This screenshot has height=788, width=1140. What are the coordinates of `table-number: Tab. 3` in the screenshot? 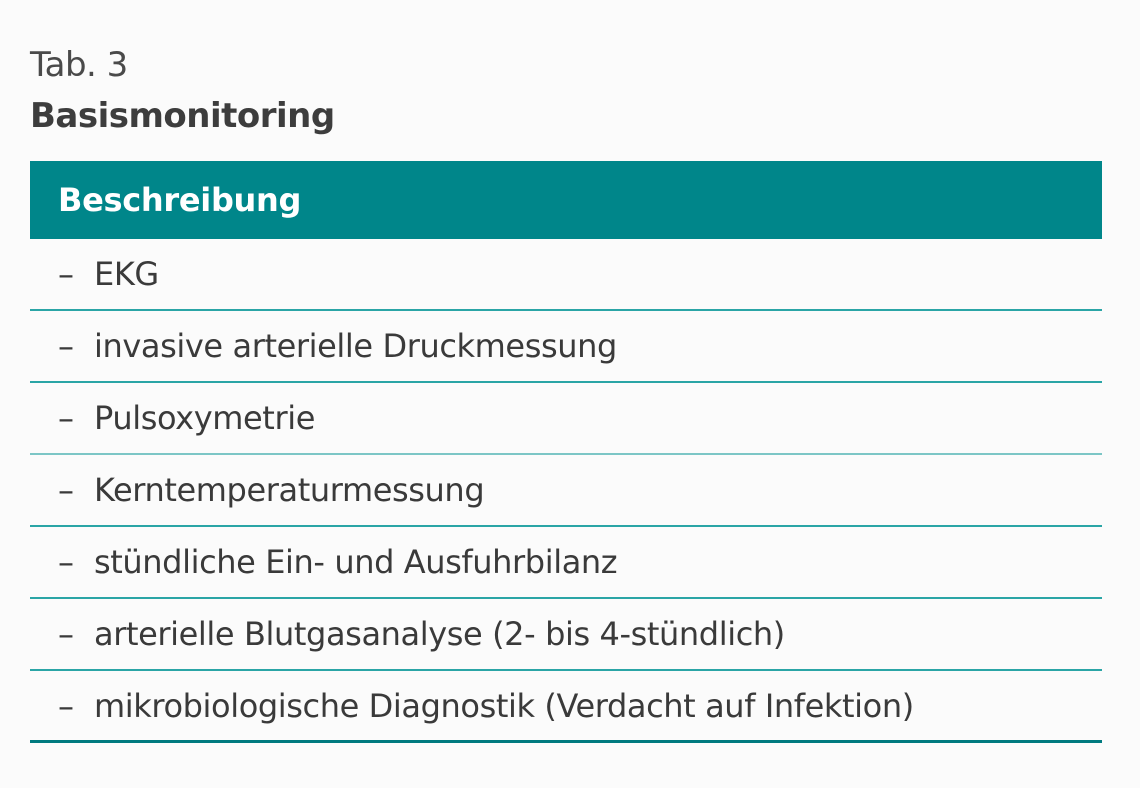 It's located at (79, 65).